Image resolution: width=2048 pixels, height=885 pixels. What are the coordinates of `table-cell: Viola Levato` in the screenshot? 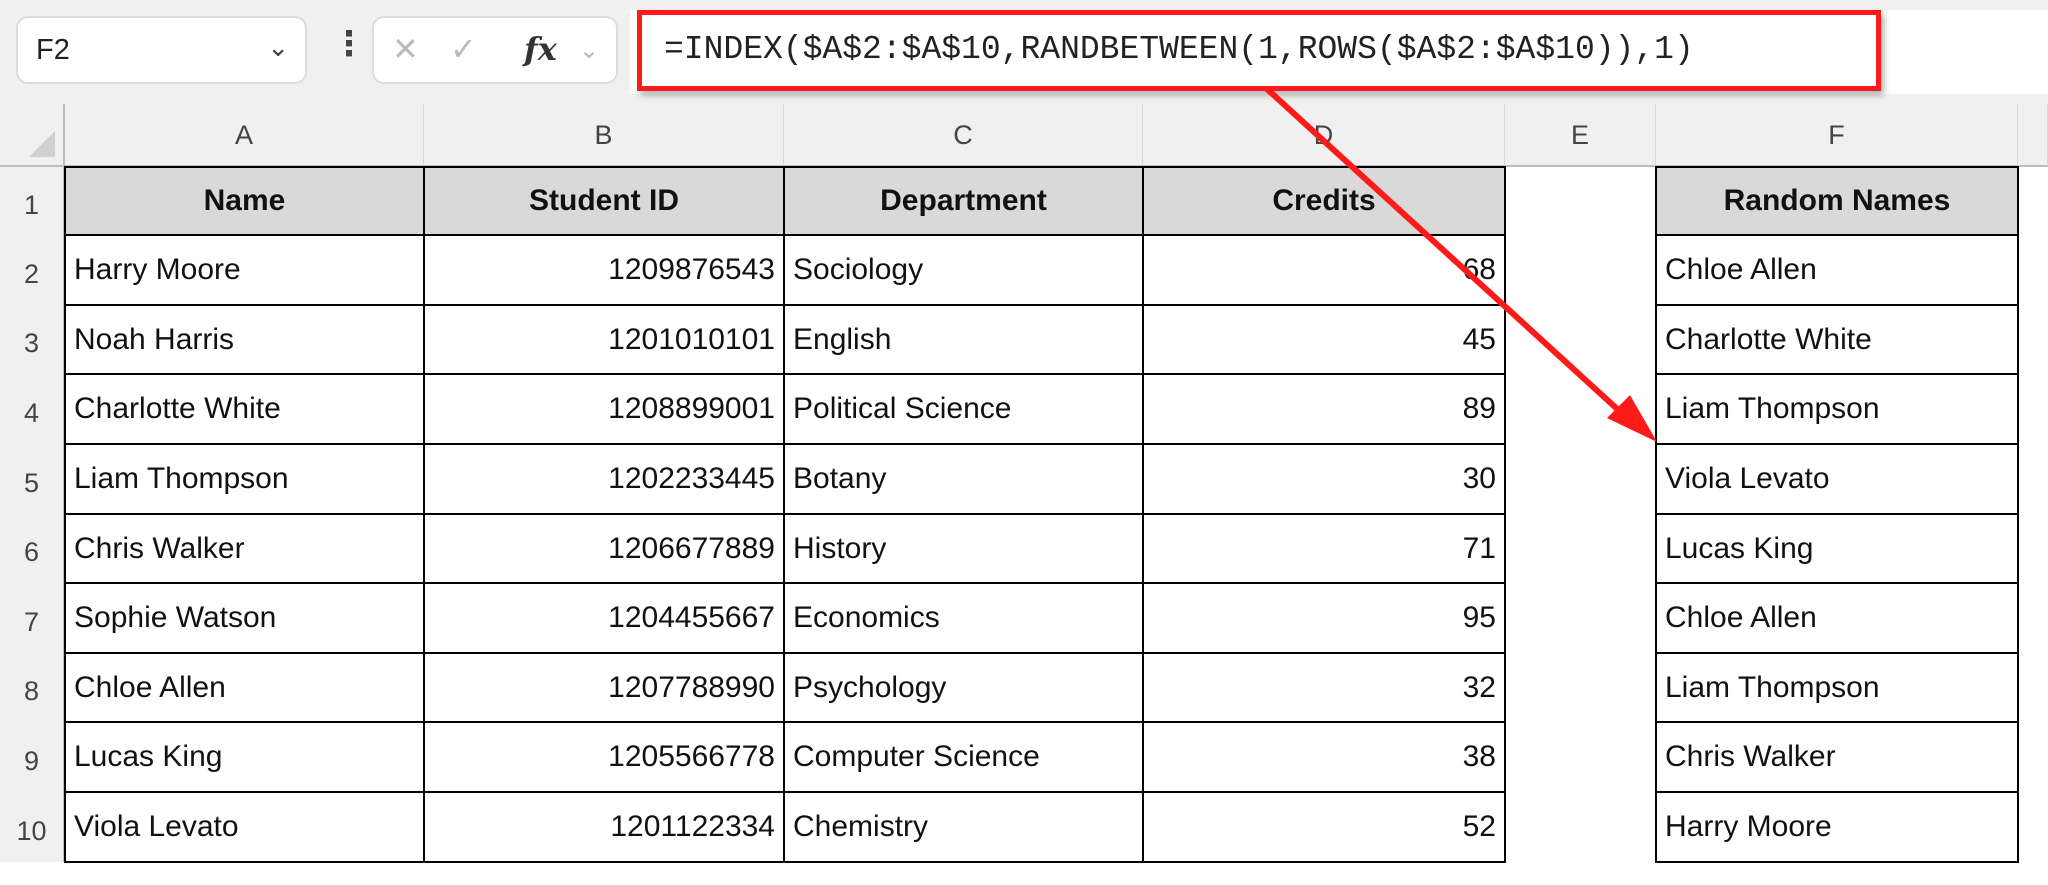 It's located at (244, 827).